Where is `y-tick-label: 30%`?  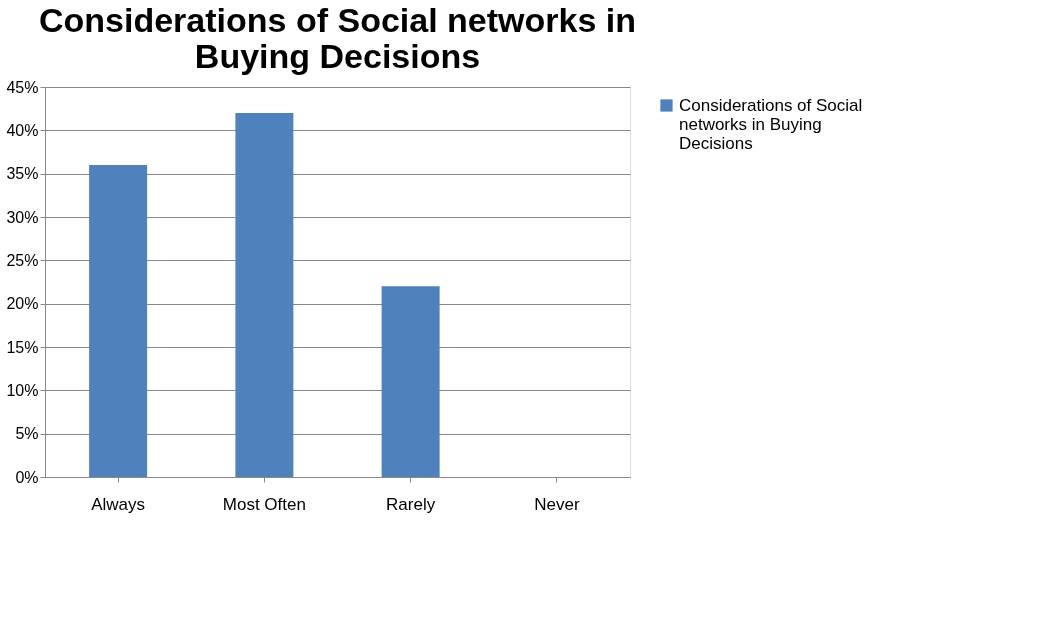 y-tick-label: 30% is located at coordinates (22, 217).